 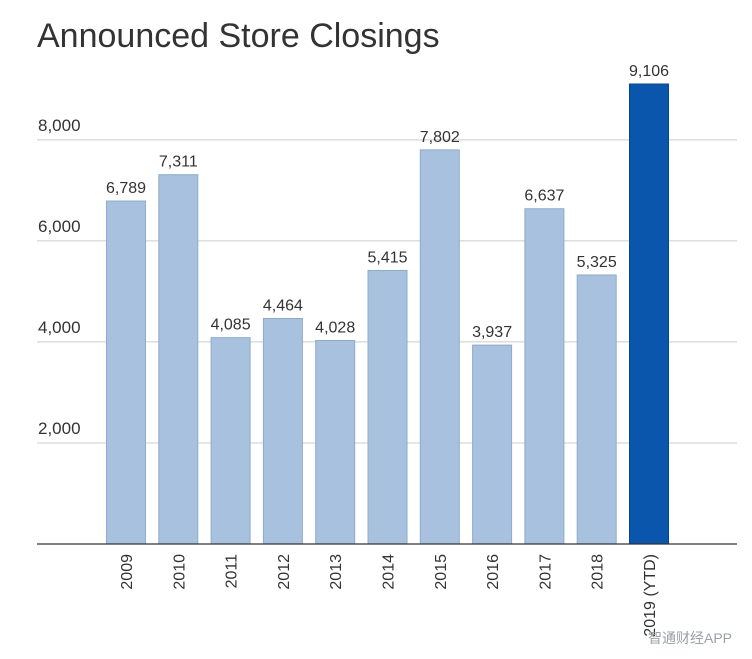 What do you see at coordinates (335, 328) in the screenshot?
I see `data-label: 4,028` at bounding box center [335, 328].